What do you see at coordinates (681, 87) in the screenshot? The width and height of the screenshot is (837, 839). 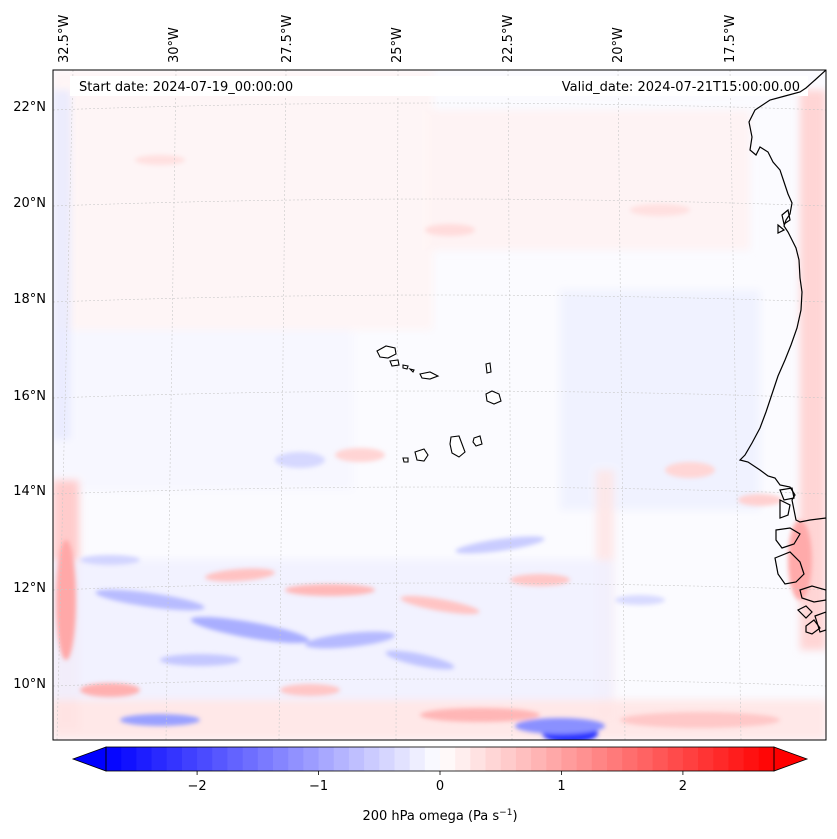 I see `valid-date-label: Valid_date: 2024-07-21T15:00:00.00` at bounding box center [681, 87].